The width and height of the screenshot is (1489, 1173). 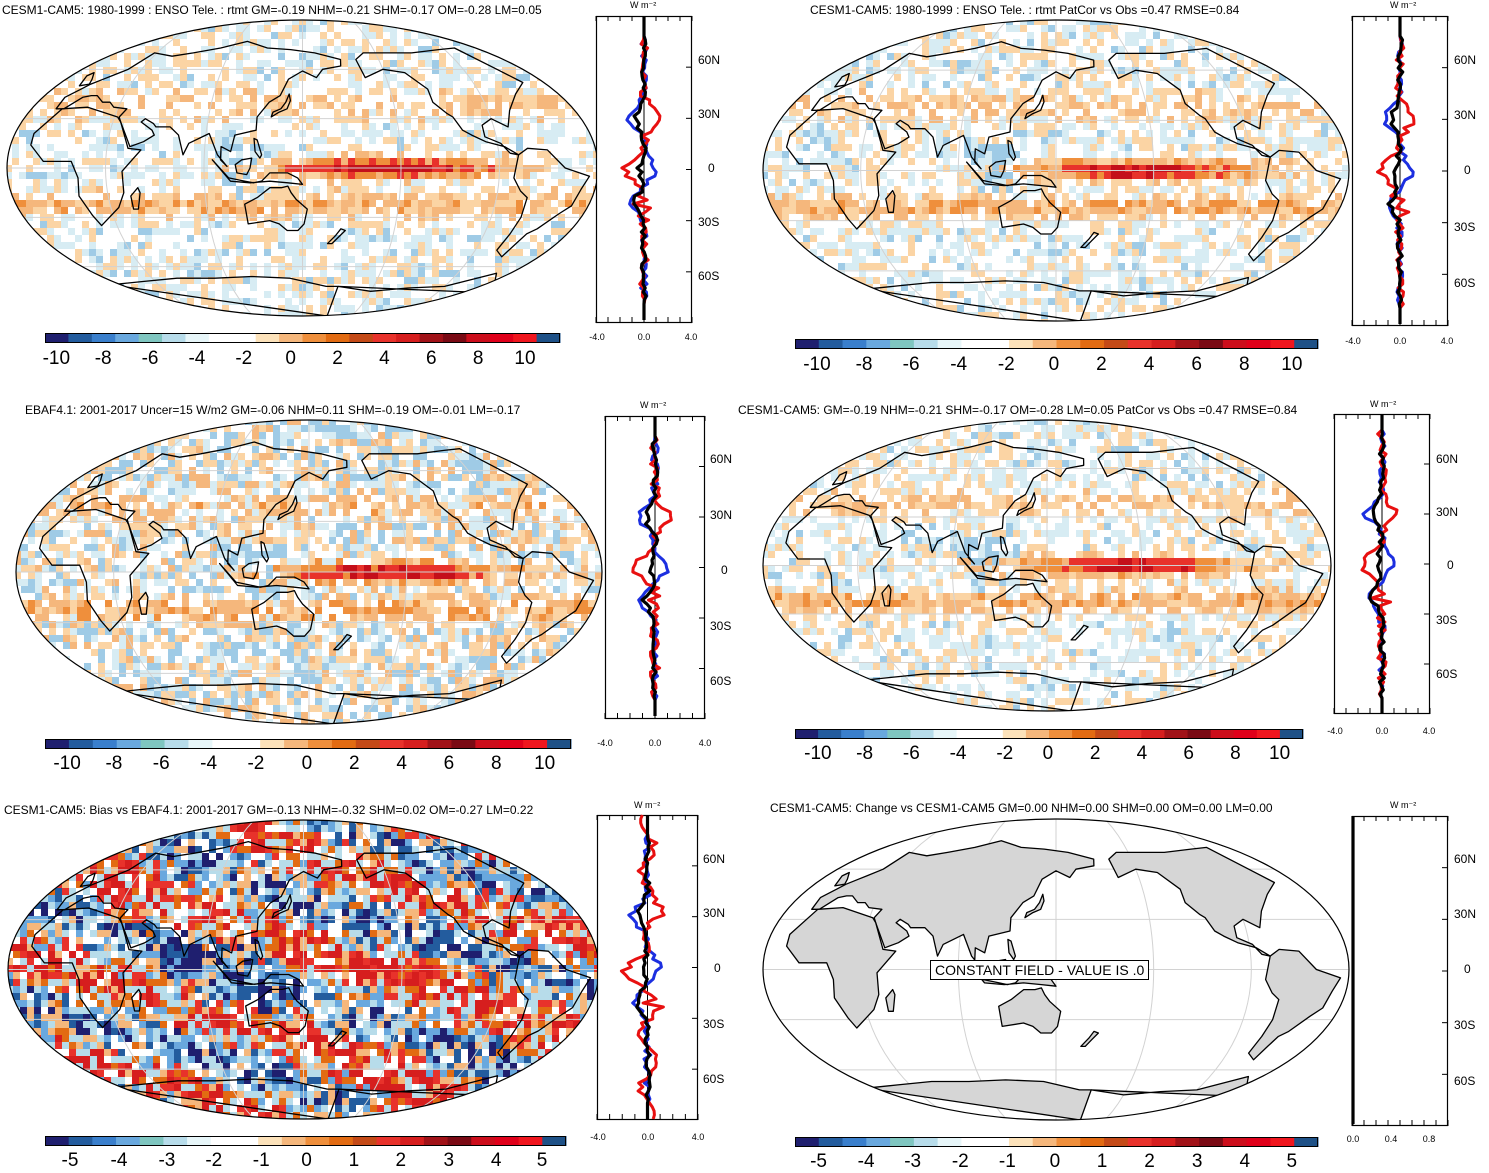 What do you see at coordinates (104, 338) in the screenshot?
I see `colorbar-swatch` at bounding box center [104, 338].